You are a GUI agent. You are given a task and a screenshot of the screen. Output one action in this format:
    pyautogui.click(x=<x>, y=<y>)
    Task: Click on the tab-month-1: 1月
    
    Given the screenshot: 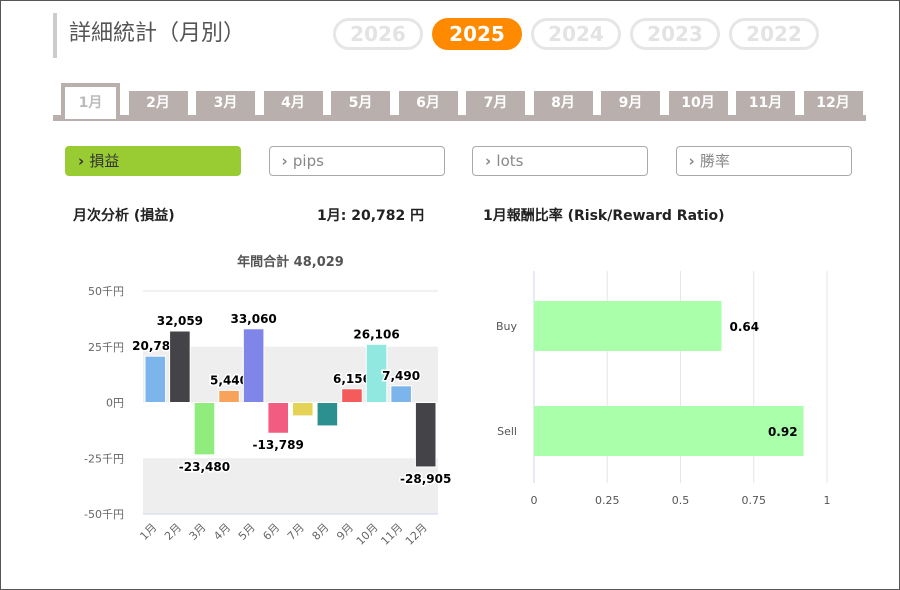 What is the action you would take?
    pyautogui.click(x=90, y=101)
    